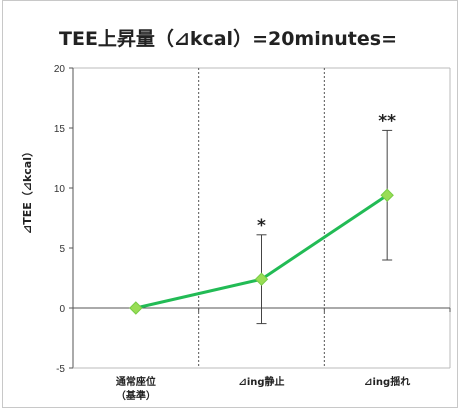  What do you see at coordinates (387, 121) in the screenshot?
I see `significance-marker: **` at bounding box center [387, 121].